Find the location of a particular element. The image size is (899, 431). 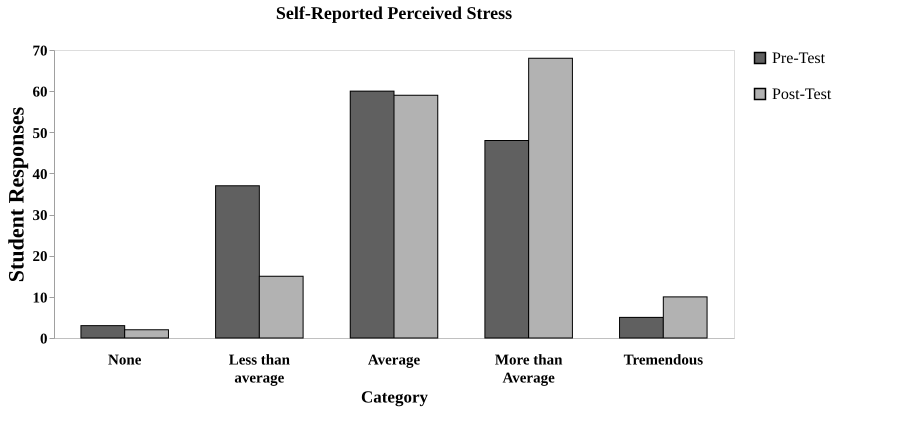

y-tick-label: 60 is located at coordinates (40, 92).